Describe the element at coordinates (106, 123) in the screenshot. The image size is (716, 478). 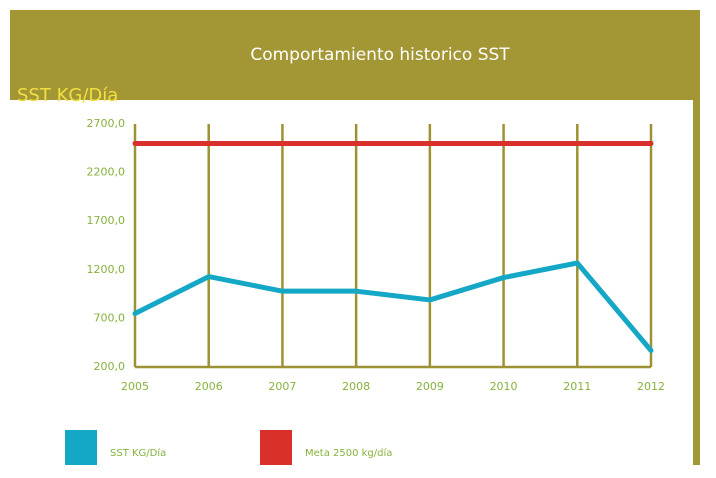
I see `y-tick-label: 2700,0` at that location.